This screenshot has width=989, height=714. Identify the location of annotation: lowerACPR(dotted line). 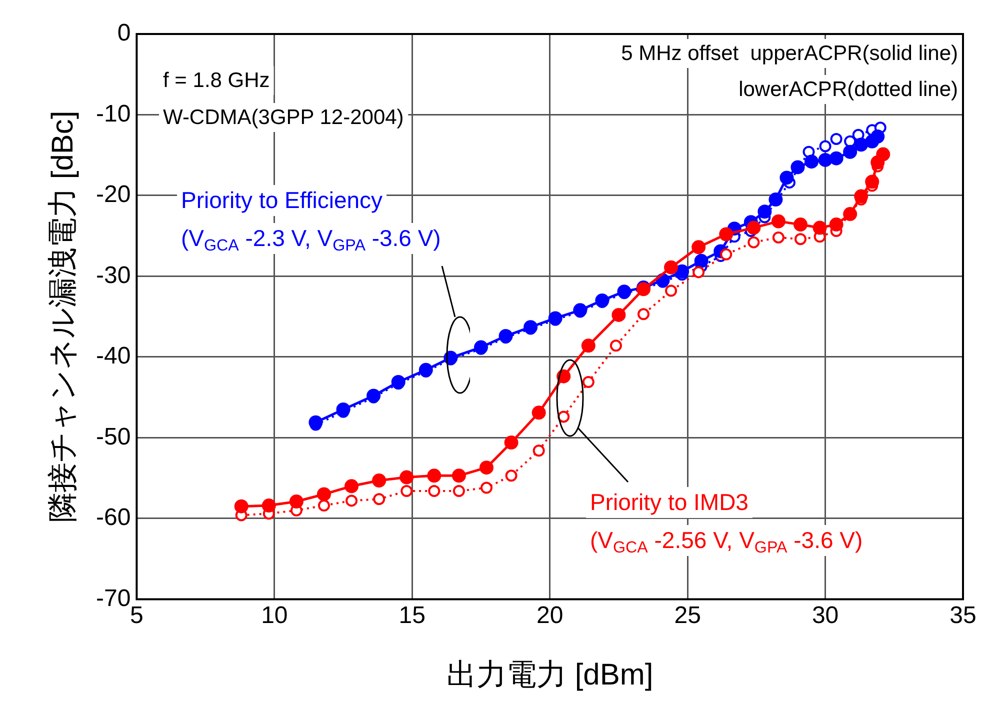
(848, 89).